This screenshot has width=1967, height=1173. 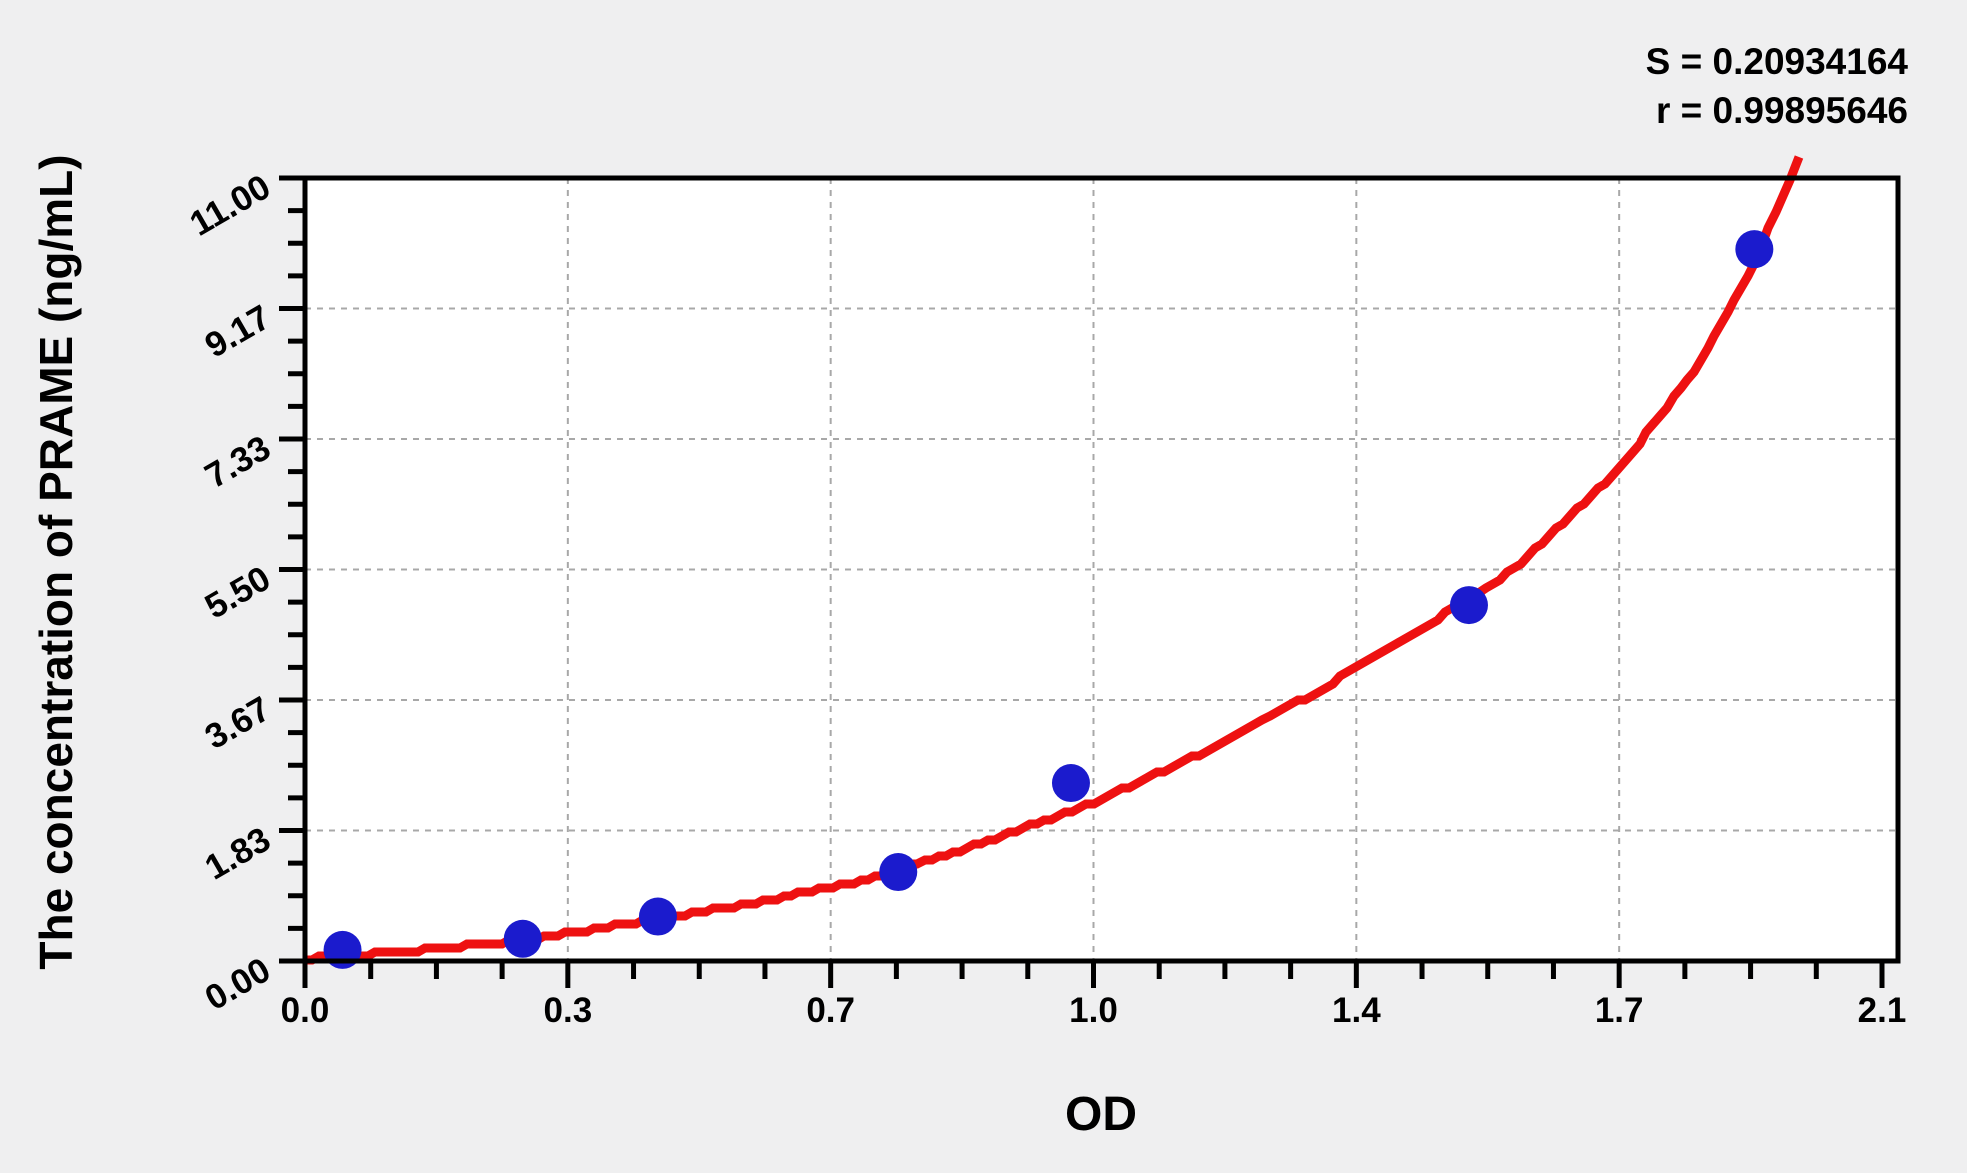 I want to click on x-tick-label: 1.4, so click(x=1356, y=1010).